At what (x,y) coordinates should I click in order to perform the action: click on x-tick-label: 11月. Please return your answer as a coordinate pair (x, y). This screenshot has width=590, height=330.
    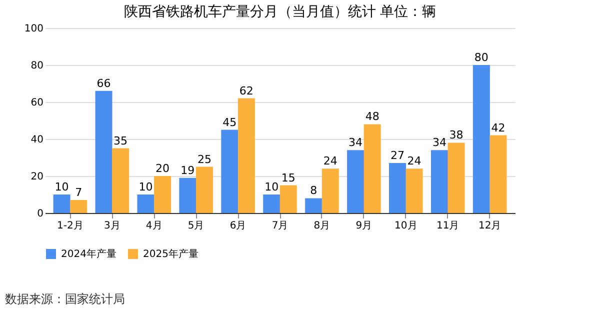
    Looking at the image, I should click on (448, 226).